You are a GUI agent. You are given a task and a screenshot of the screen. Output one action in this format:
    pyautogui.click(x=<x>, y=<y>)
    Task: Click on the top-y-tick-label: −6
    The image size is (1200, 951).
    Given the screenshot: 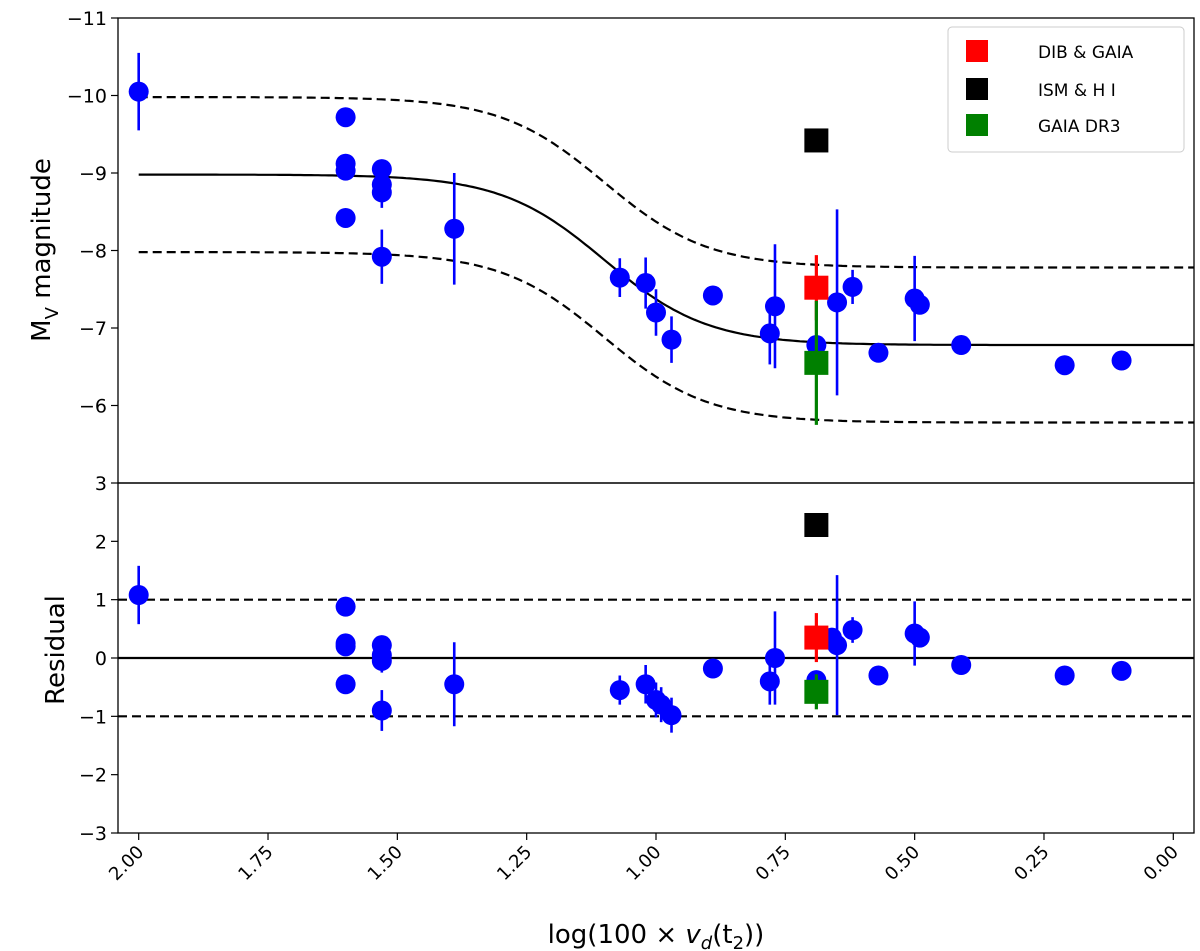 What is the action you would take?
    pyautogui.click(x=93, y=407)
    